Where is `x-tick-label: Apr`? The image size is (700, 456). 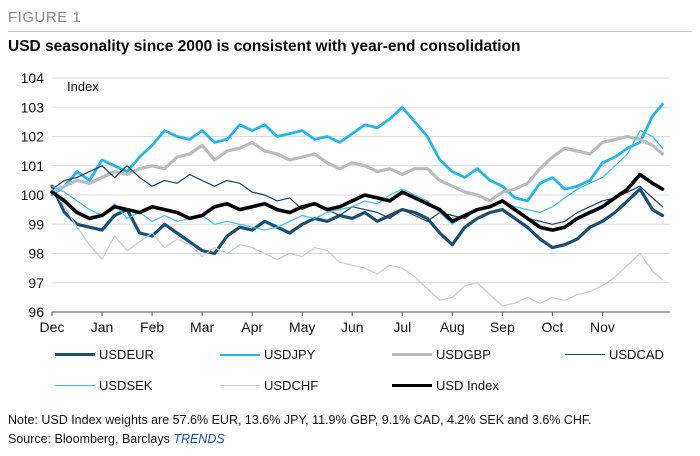
x-tick-label: Apr is located at coordinates (252, 327).